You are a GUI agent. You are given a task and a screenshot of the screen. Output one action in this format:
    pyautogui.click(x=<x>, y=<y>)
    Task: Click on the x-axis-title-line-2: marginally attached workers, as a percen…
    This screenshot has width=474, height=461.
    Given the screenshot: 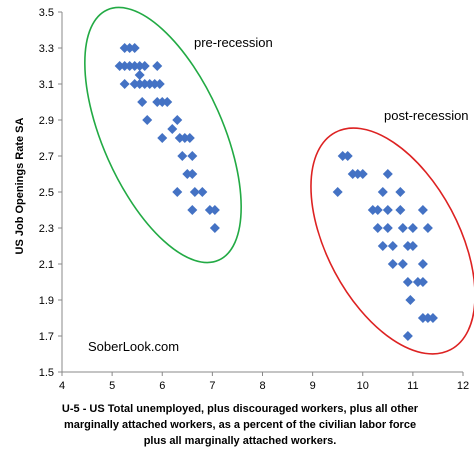 What is the action you would take?
    pyautogui.click(x=240, y=425)
    